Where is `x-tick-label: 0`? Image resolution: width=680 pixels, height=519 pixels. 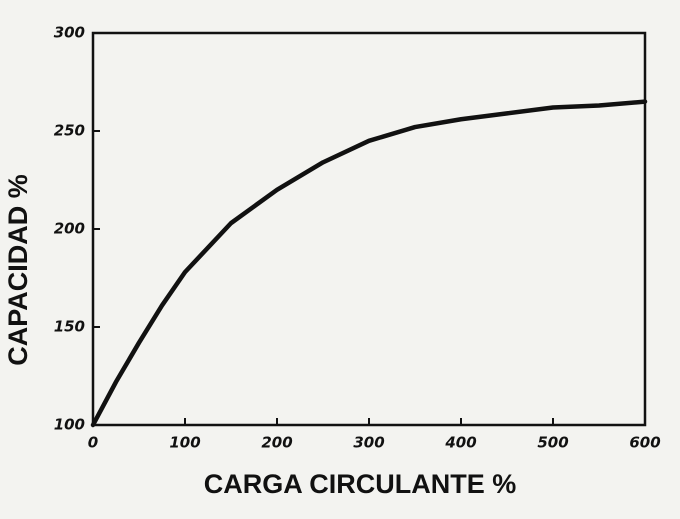 x-tick-label: 0 is located at coordinates (93, 443).